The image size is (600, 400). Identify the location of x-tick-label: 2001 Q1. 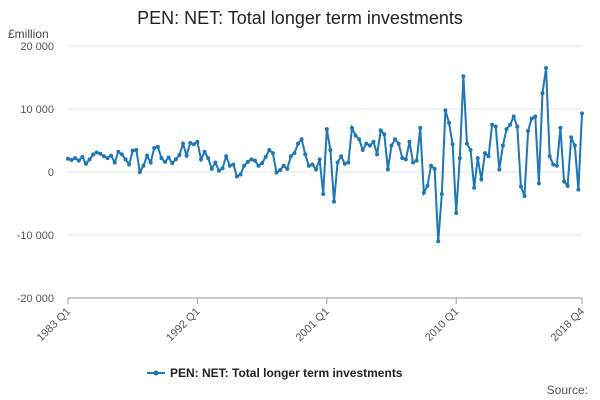
(313, 325).